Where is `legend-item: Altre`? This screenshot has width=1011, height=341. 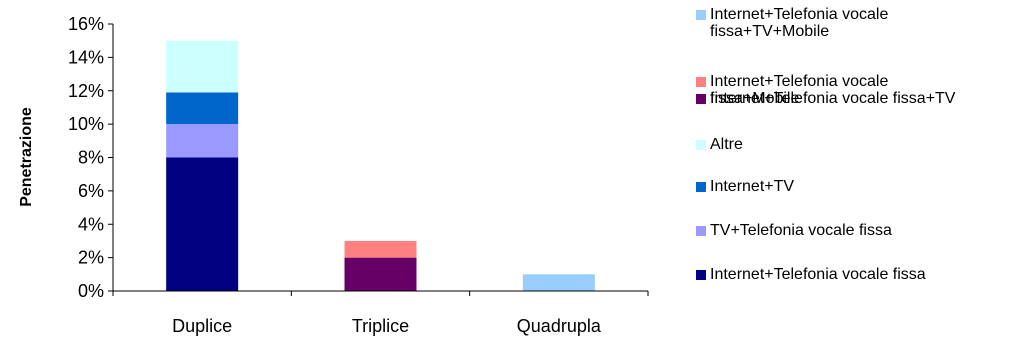 legend-item: Altre is located at coordinates (853, 144).